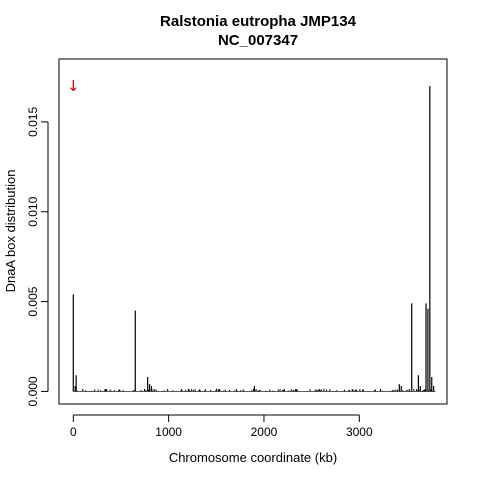 Image resolution: width=480 pixels, height=480 pixels. What do you see at coordinates (33, 391) in the screenshot?
I see `y-tick-label: 0.000` at bounding box center [33, 391].